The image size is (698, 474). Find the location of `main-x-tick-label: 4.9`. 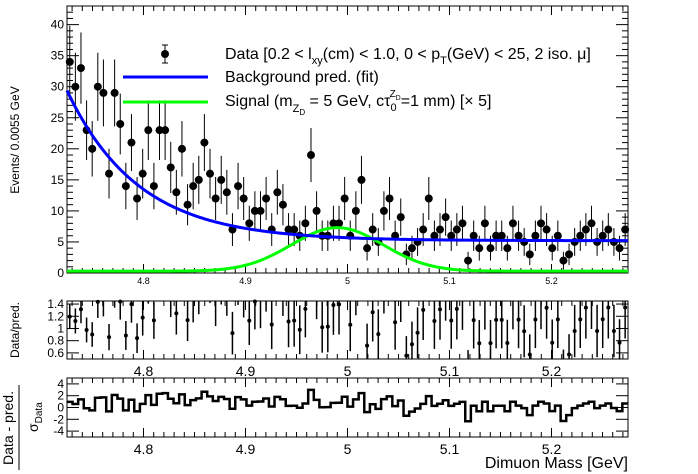

main-x-tick-label: 4.9 is located at coordinates (245, 281).